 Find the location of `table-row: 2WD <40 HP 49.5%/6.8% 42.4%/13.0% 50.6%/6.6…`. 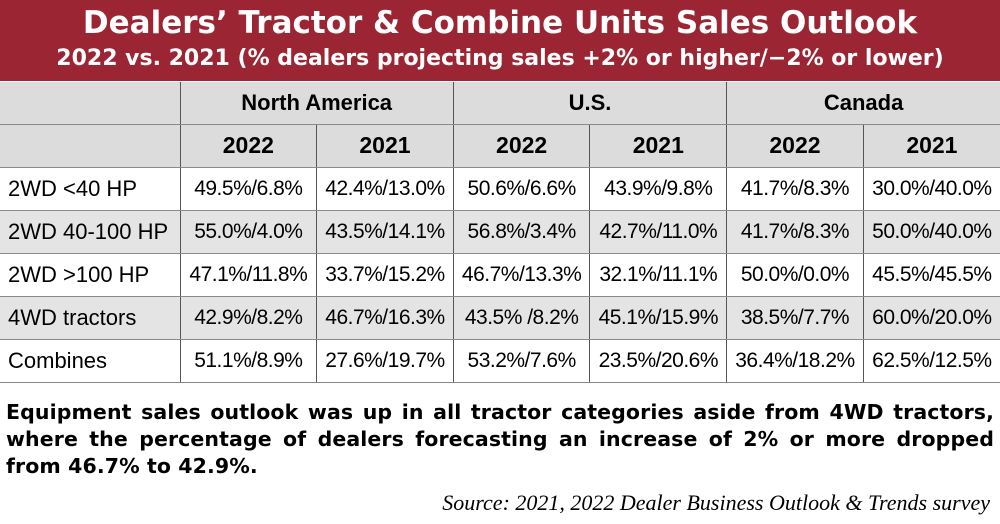

table-row: 2WD <40 HP 49.5%/6.8% 42.4%/13.0% 50.6%/6.6… is located at coordinates (500, 189).